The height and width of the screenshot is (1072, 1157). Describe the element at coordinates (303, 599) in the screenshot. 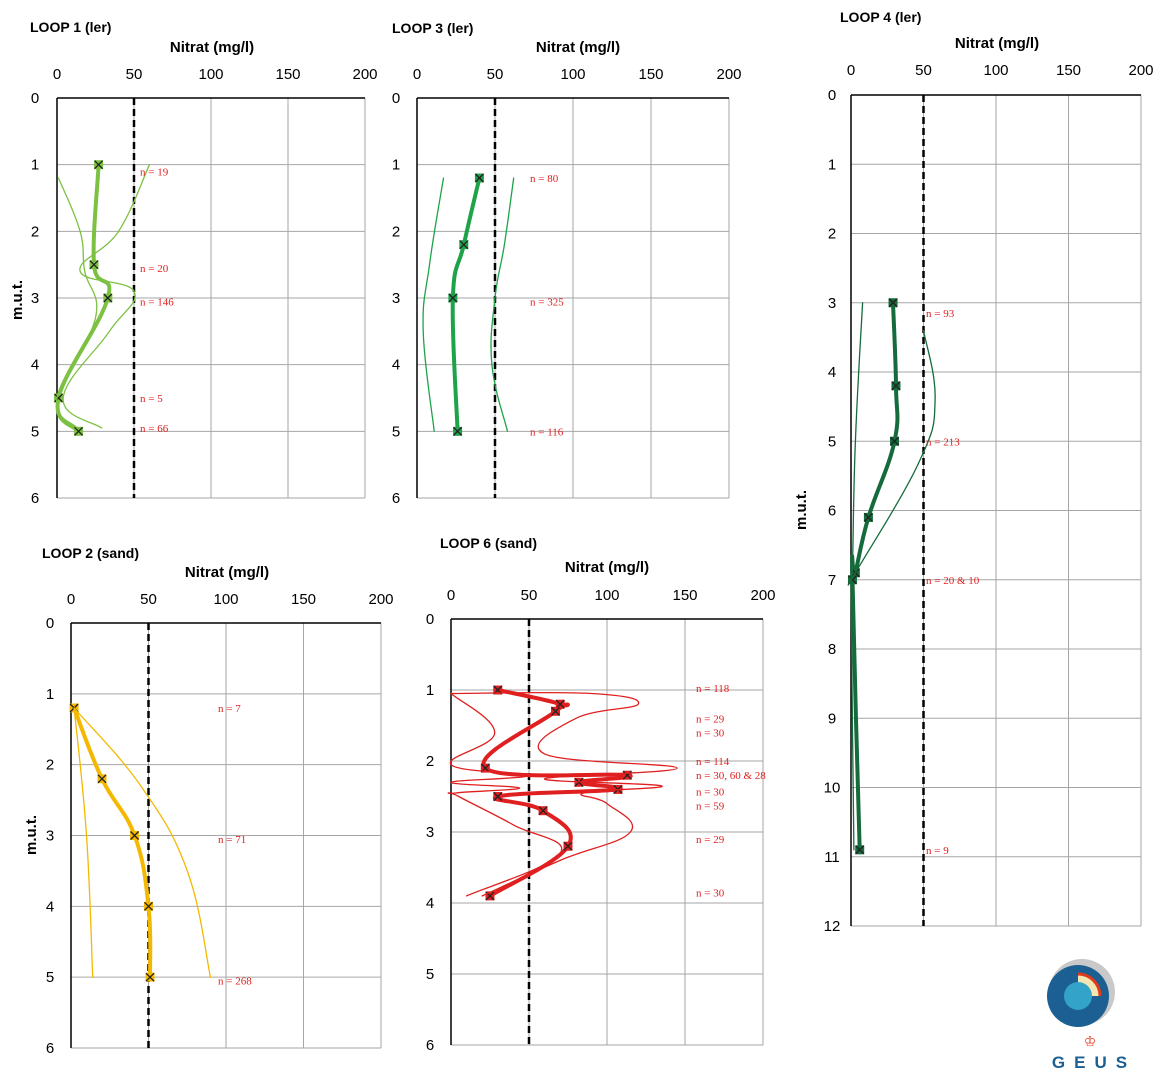

I see `loop2-xtick-label: 150` at that location.